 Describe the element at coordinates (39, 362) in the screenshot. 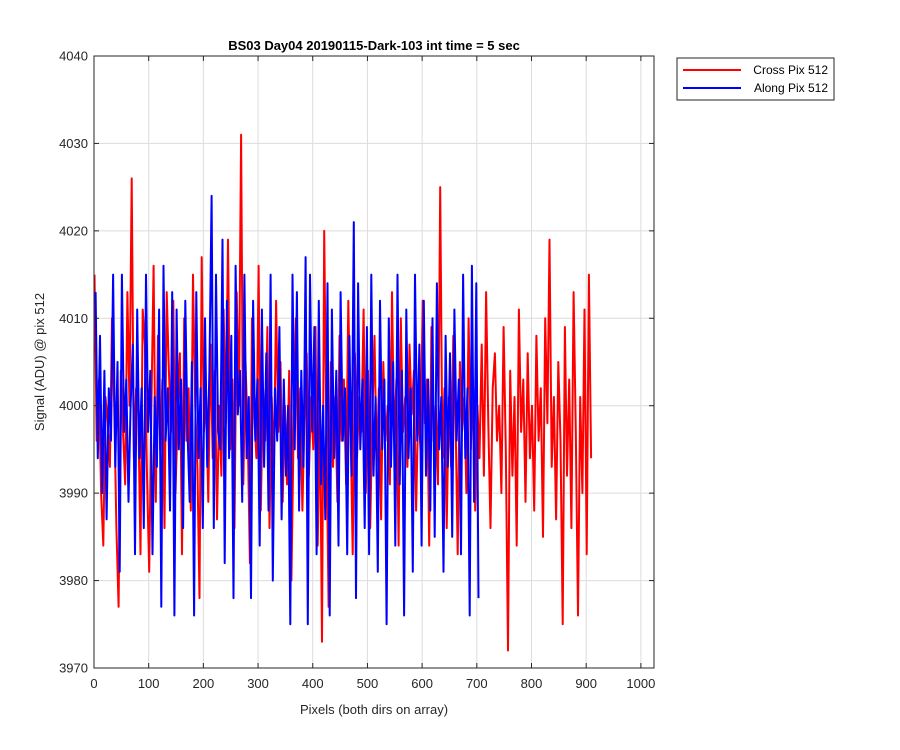

I see `y-axis-label: Signal (ADU) @ pix 512` at that location.